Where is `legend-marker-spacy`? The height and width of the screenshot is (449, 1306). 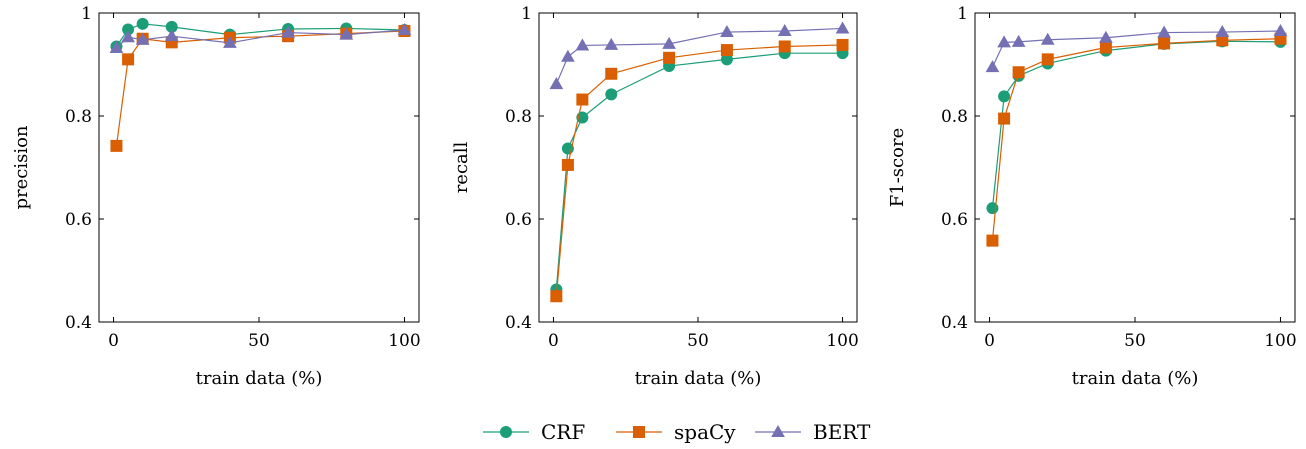 legend-marker-spacy is located at coordinates (639, 432).